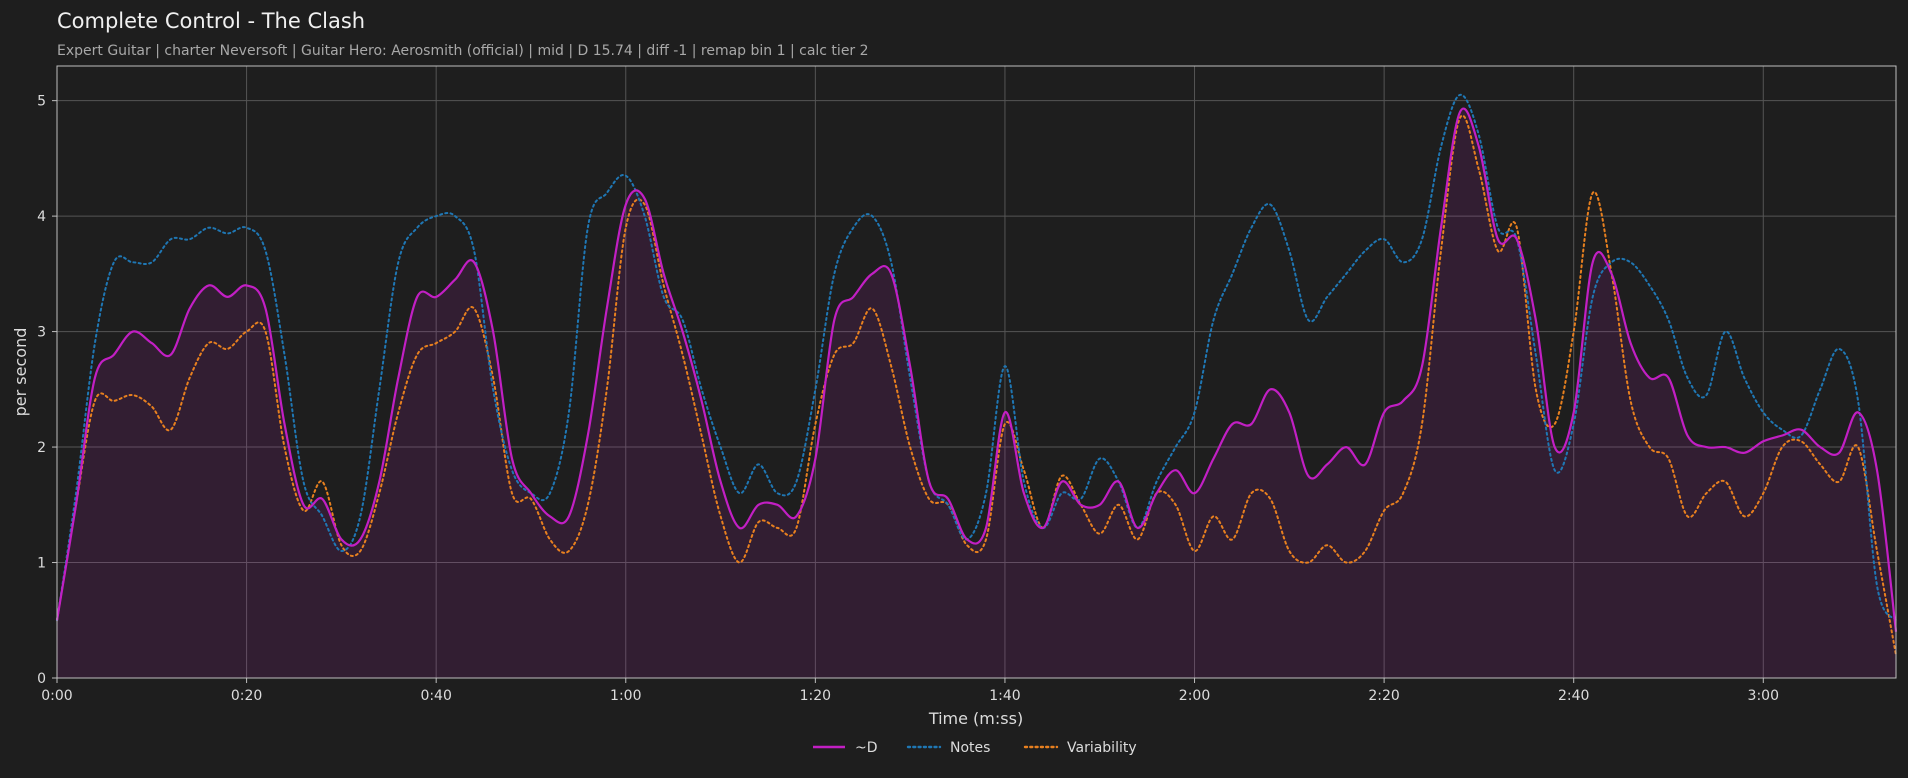 The width and height of the screenshot is (1908, 778). I want to click on x-tick-label: 0:00, so click(56, 696).